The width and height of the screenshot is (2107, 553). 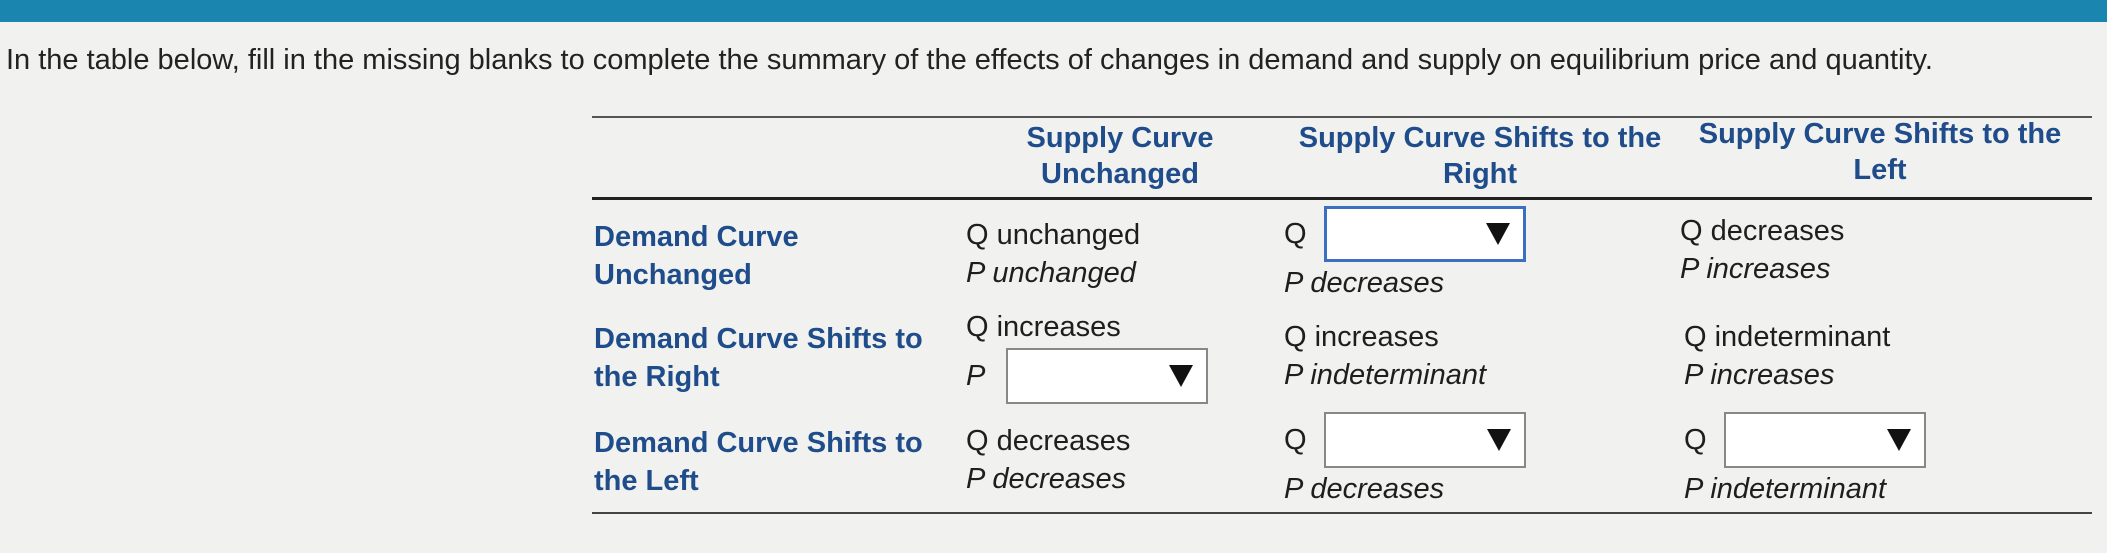 I want to click on cell-du-sr-quantity: Q, so click(x=1405, y=234).